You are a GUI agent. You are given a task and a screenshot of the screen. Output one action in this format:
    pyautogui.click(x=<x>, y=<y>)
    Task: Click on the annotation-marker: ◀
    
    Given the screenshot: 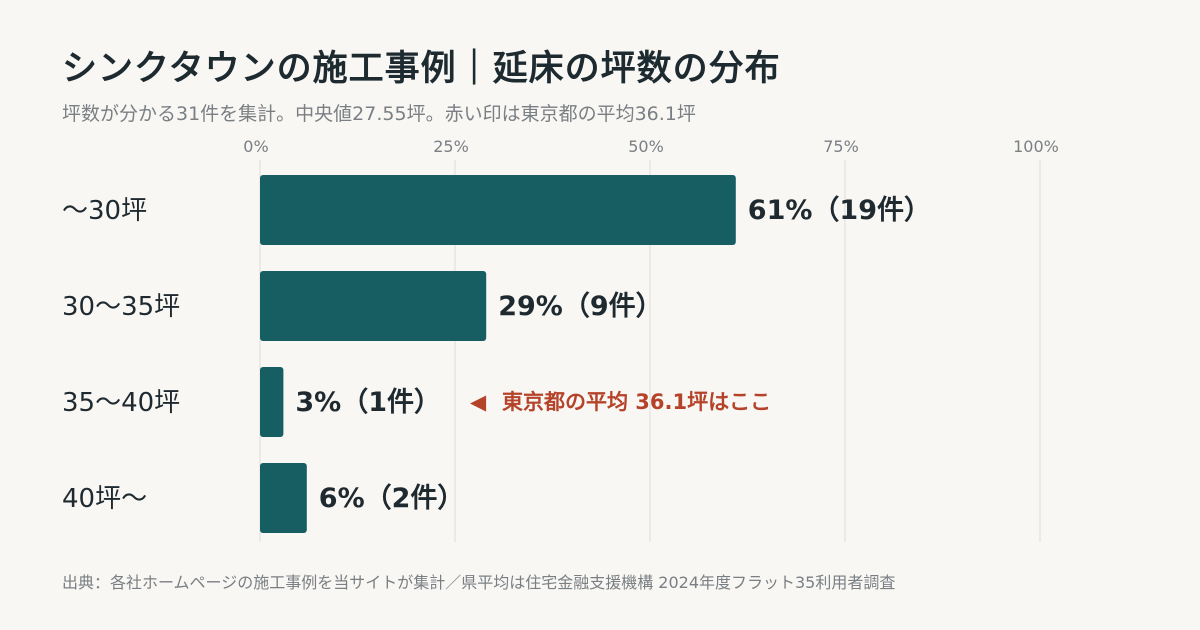 What is the action you would take?
    pyautogui.click(x=478, y=402)
    